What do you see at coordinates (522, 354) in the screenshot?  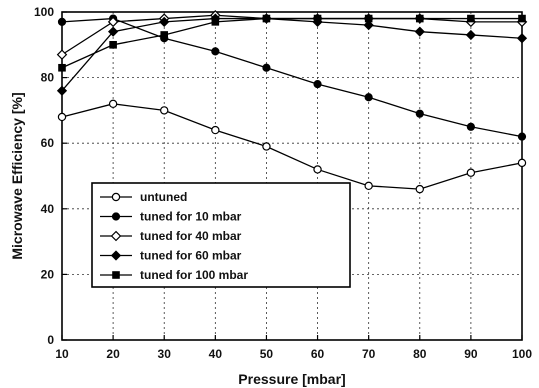 I see `x-tick-label-100: 100` at bounding box center [522, 354].